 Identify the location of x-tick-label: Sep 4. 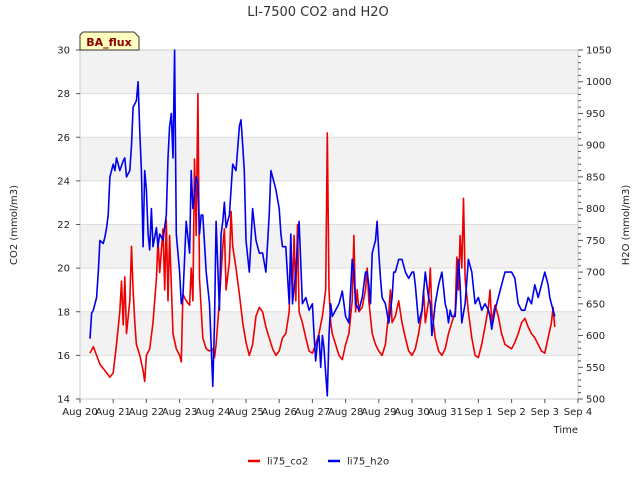
(578, 412).